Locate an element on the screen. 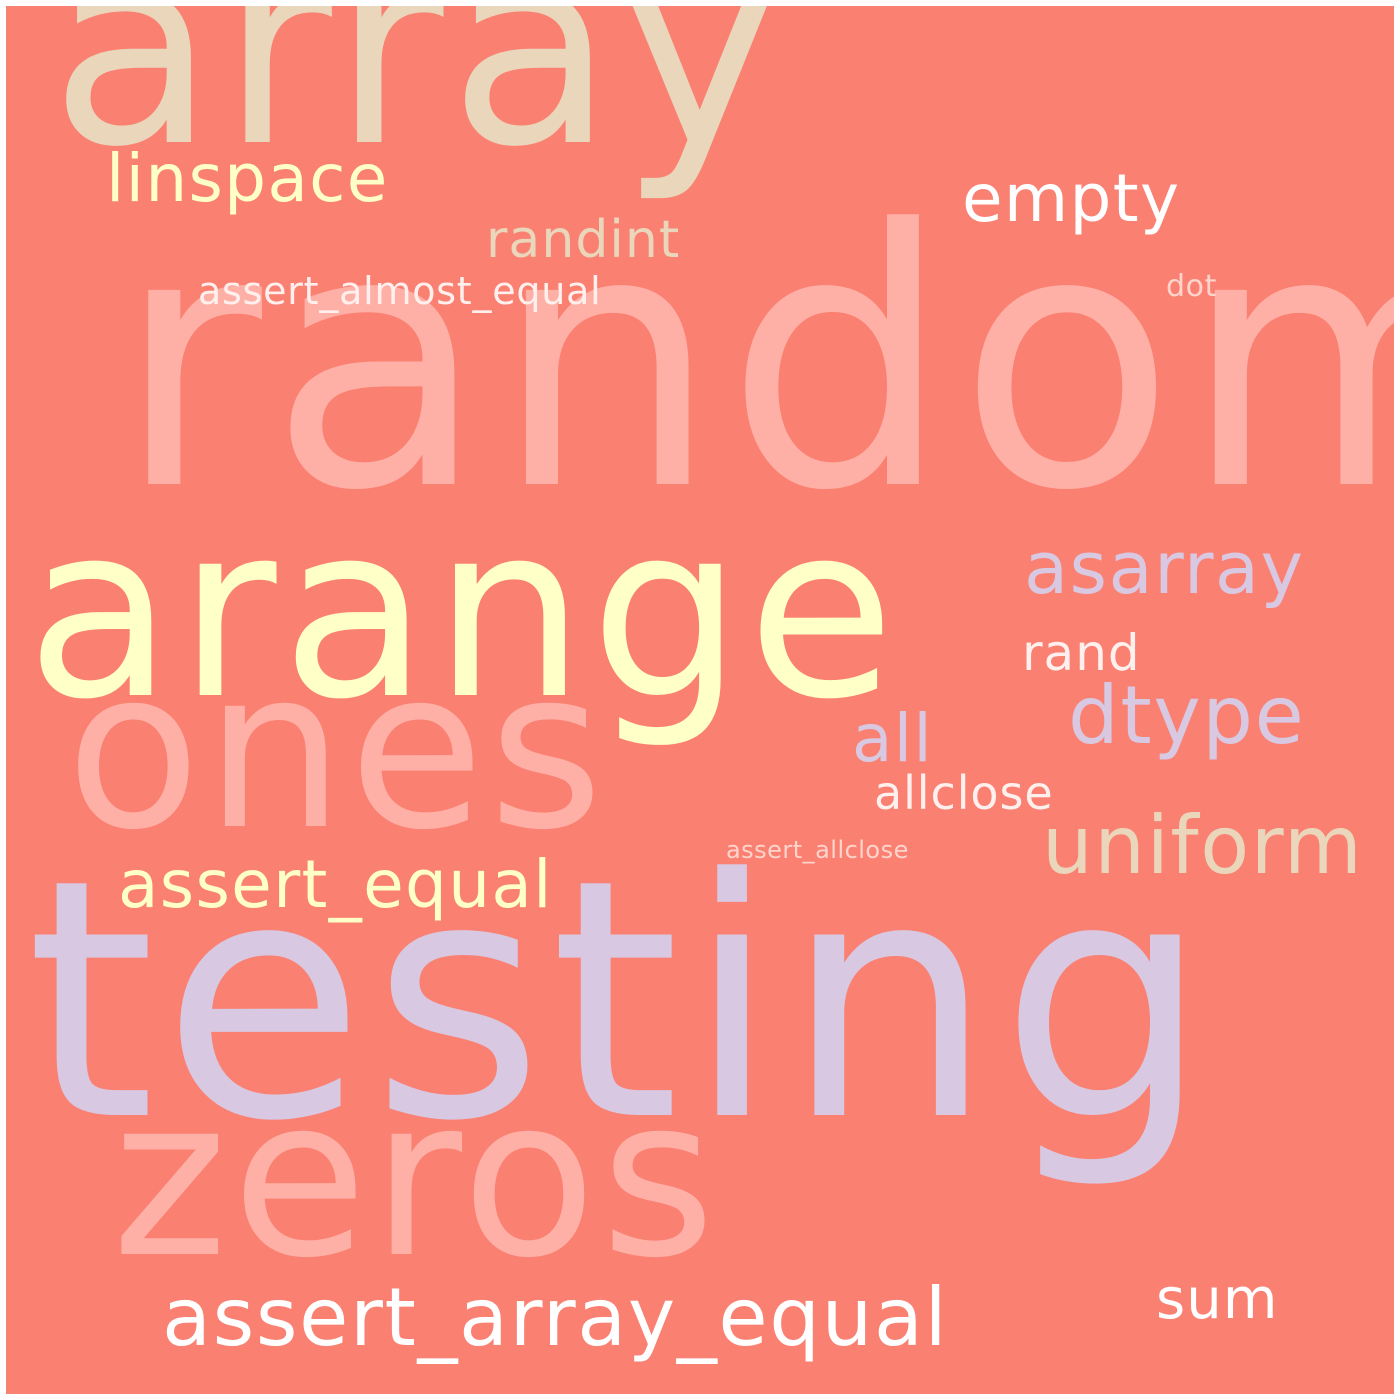  word-assert-array-equal: assert_array_equal is located at coordinates (555, 1317).